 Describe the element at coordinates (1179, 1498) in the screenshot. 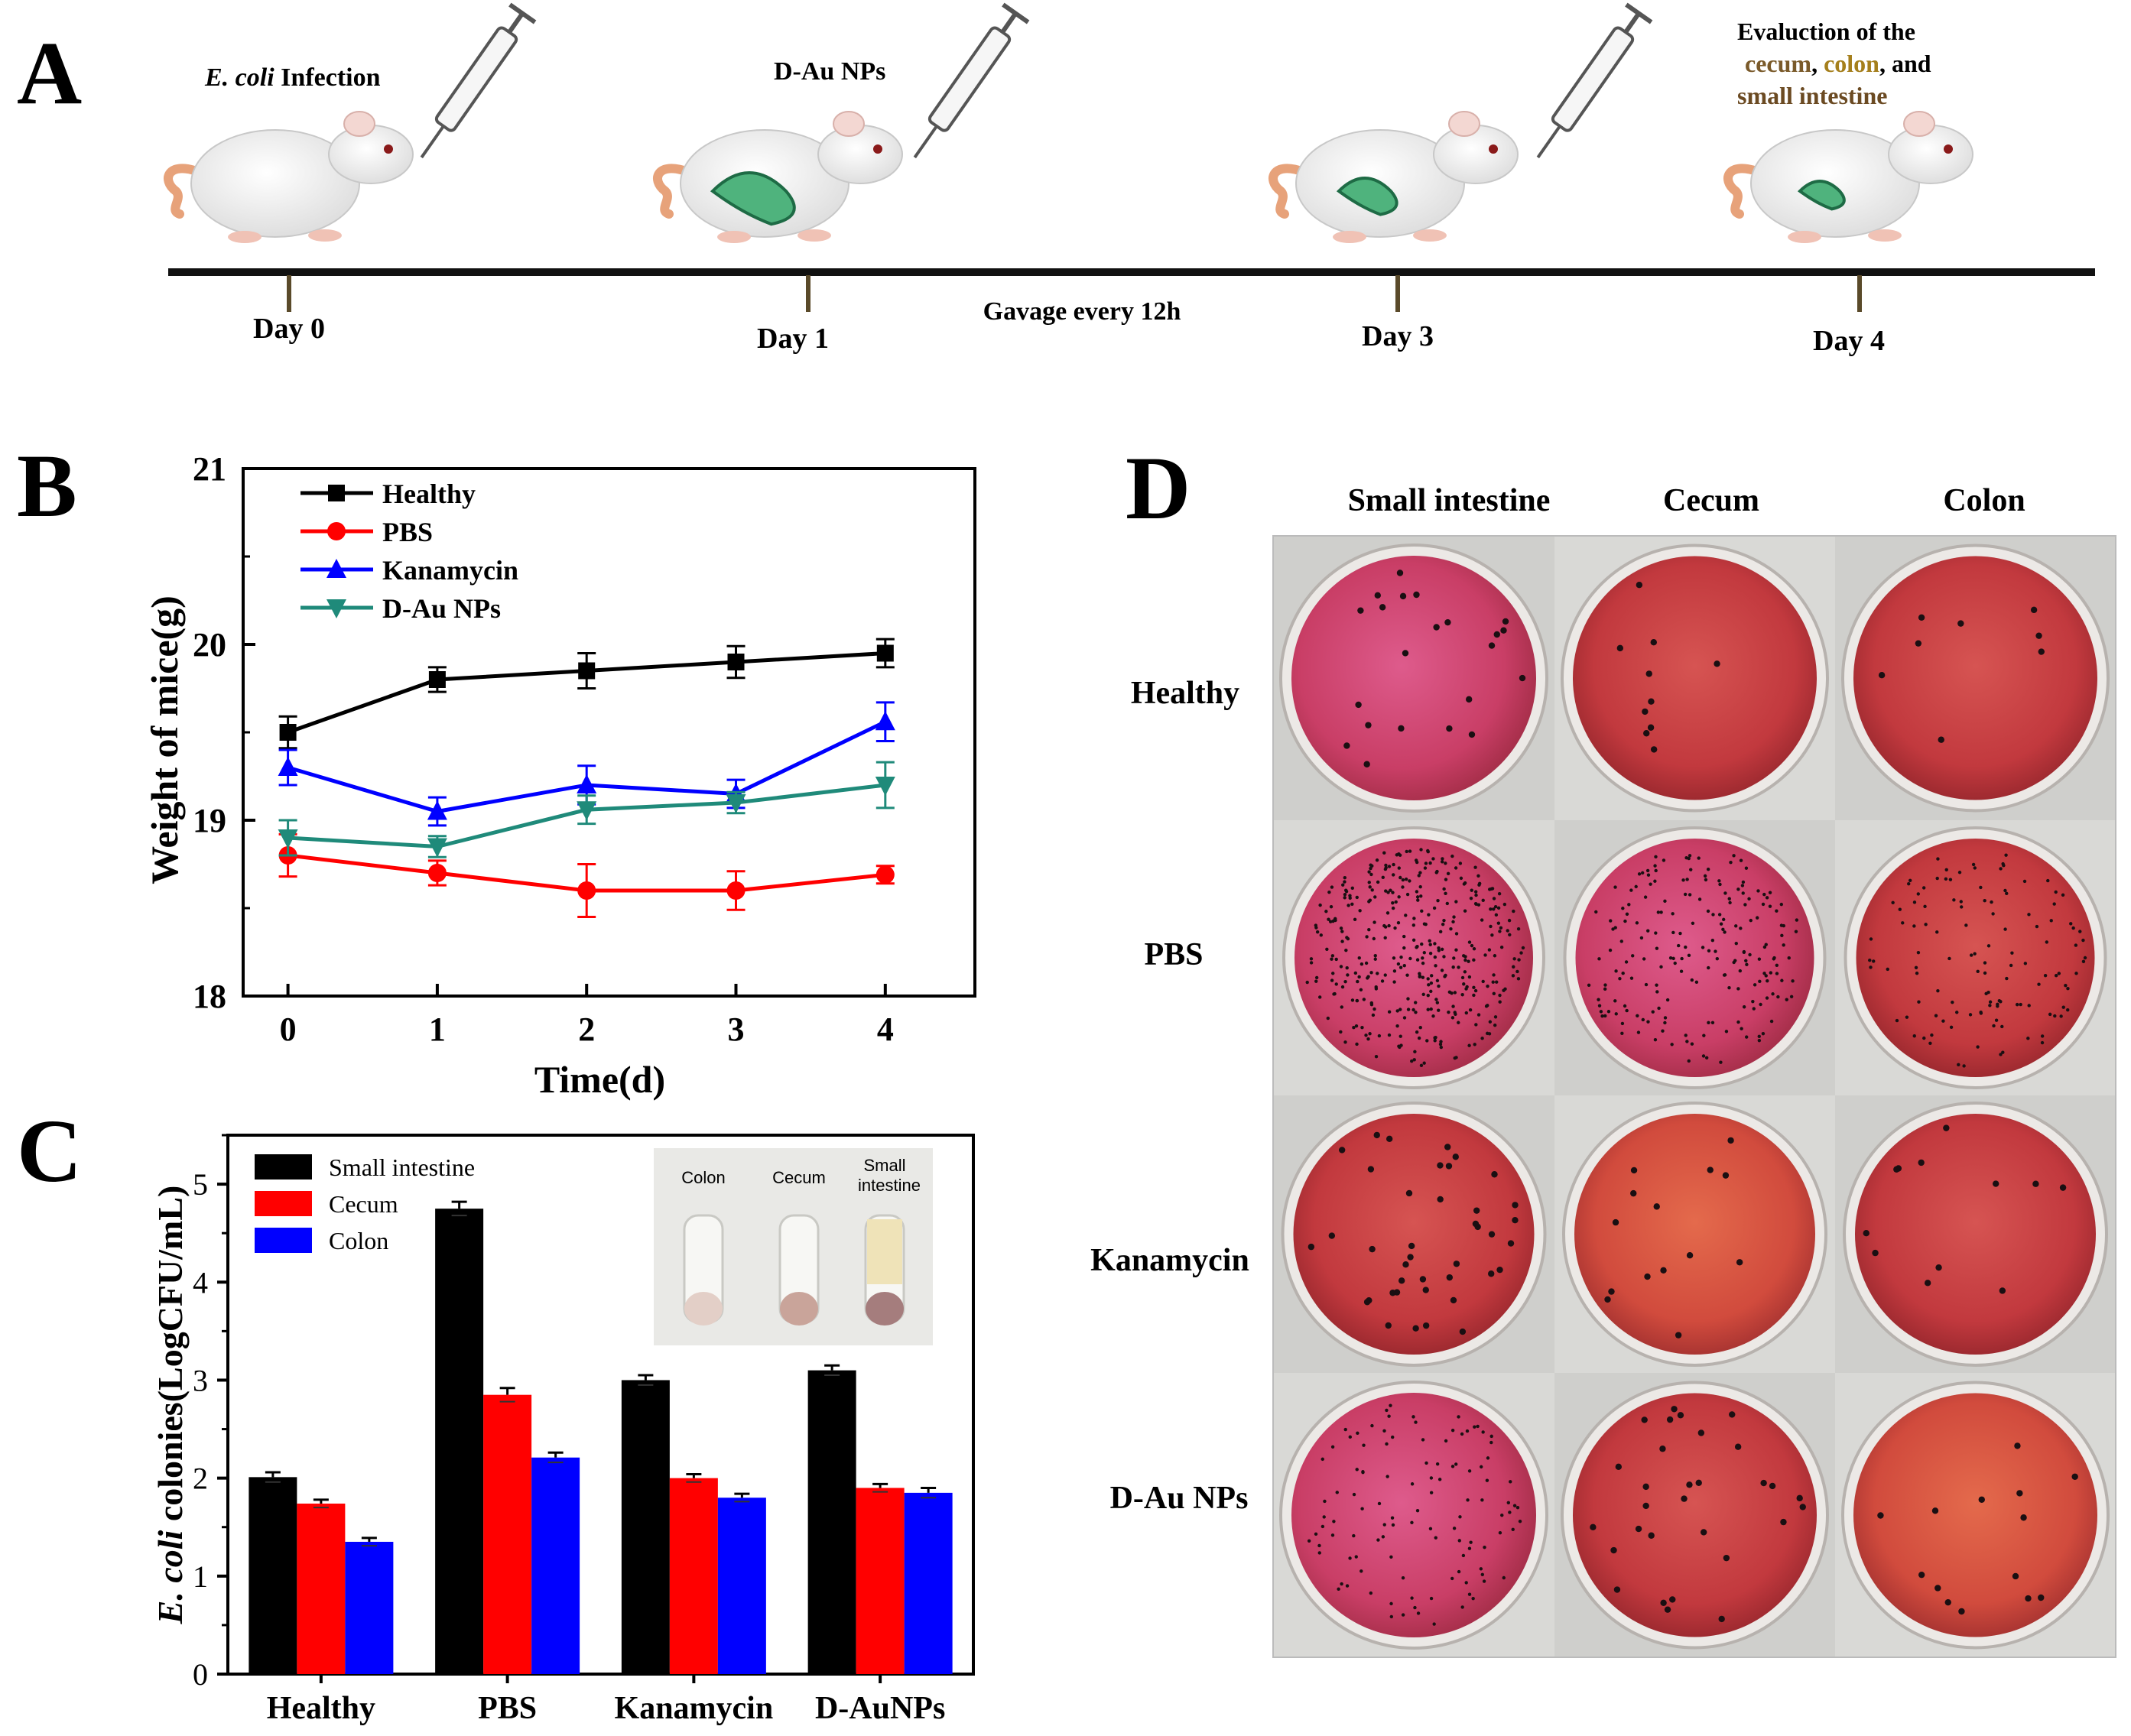

I see `row-label: D-Au NPs` at that location.